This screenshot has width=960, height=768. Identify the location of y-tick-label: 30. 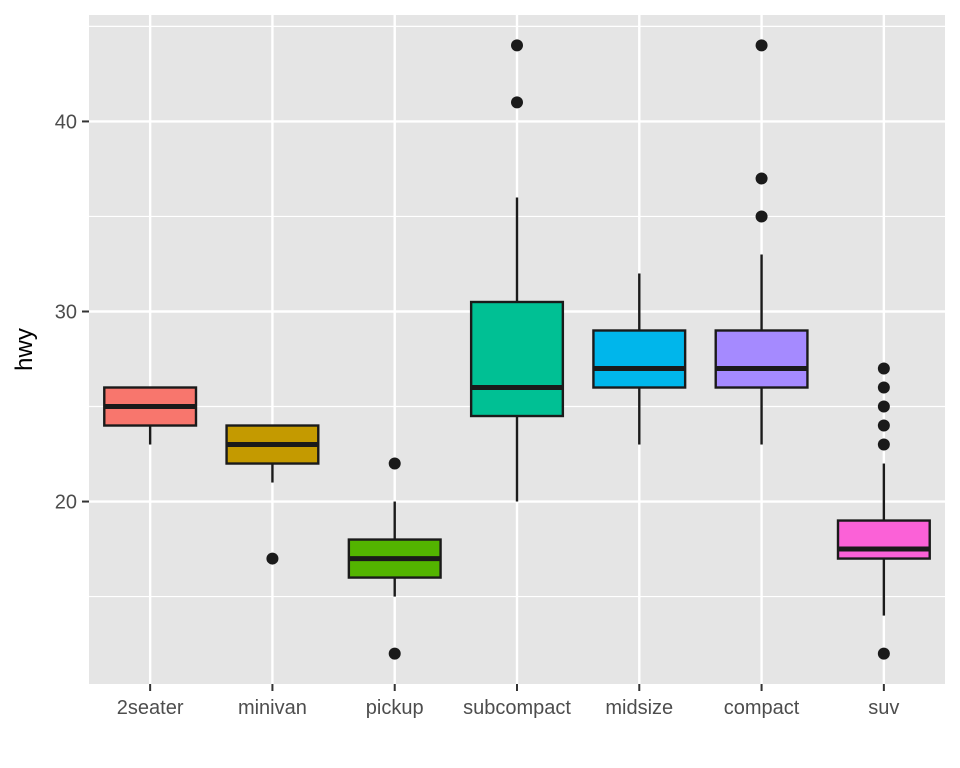
(66, 312).